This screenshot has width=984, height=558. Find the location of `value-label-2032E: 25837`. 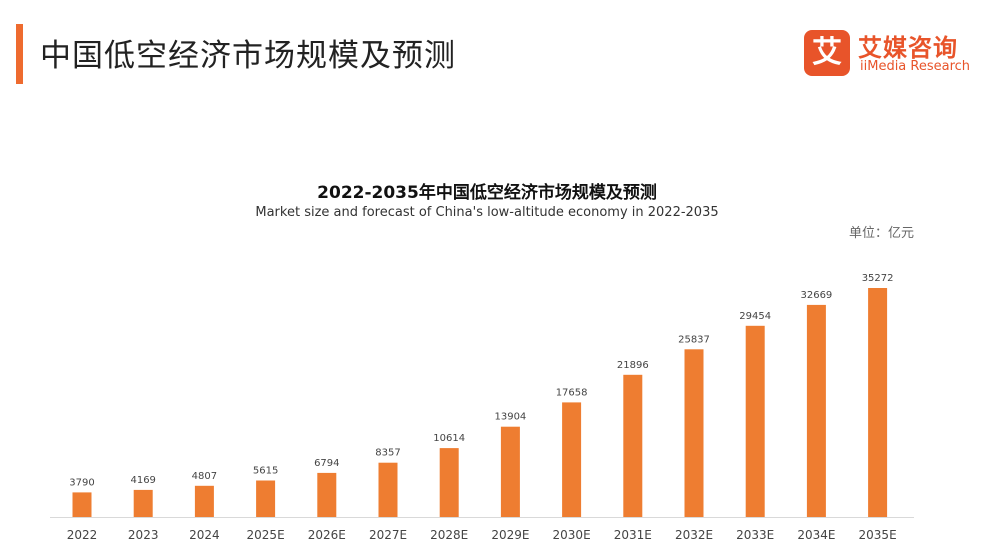

value-label-2032E: 25837 is located at coordinates (694, 339).